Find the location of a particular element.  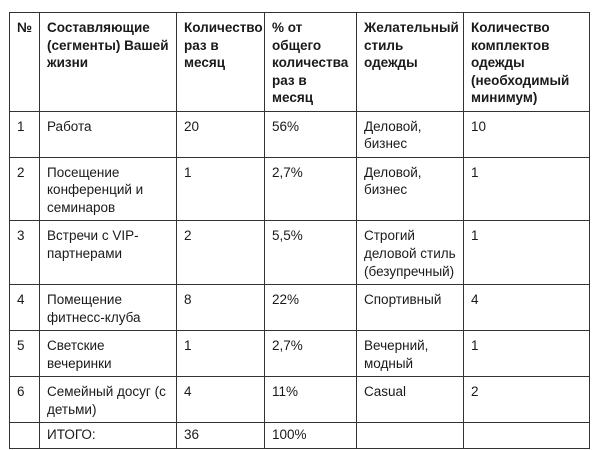

header-segment: Составляющие (сегменты) Вашей жизни is located at coordinates (108, 62).